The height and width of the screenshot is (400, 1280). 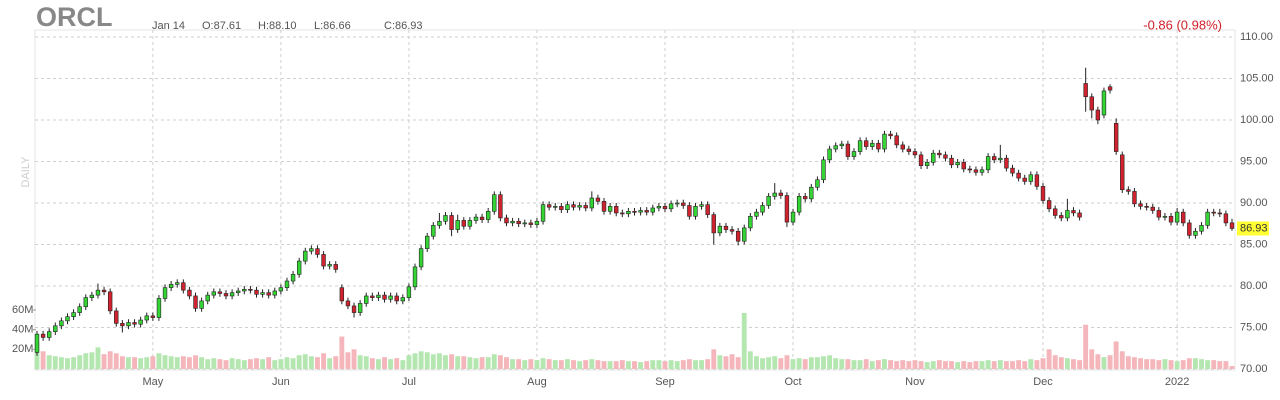 What do you see at coordinates (277, 26) in the screenshot?
I see `header-high: H:88.10` at bounding box center [277, 26].